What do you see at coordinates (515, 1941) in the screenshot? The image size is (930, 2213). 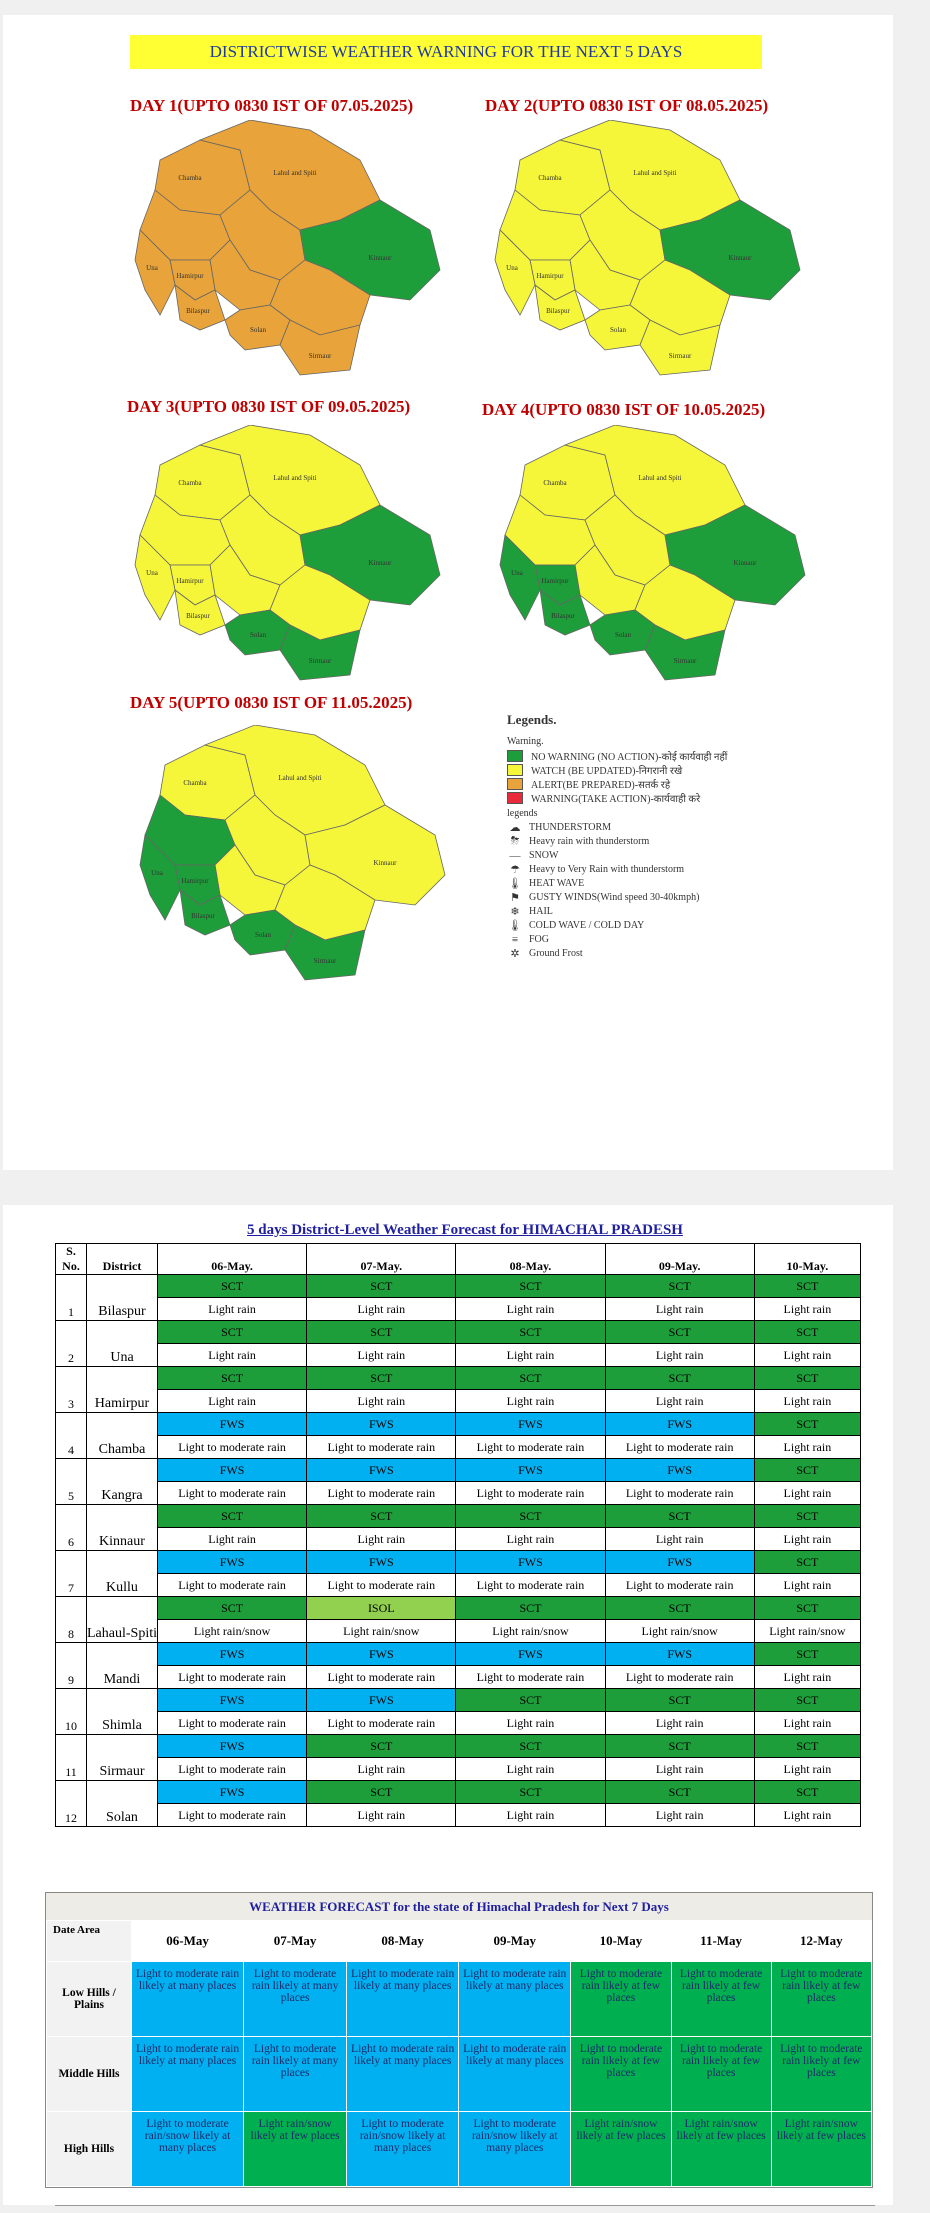 I see `date-header: 09-May` at bounding box center [515, 1941].